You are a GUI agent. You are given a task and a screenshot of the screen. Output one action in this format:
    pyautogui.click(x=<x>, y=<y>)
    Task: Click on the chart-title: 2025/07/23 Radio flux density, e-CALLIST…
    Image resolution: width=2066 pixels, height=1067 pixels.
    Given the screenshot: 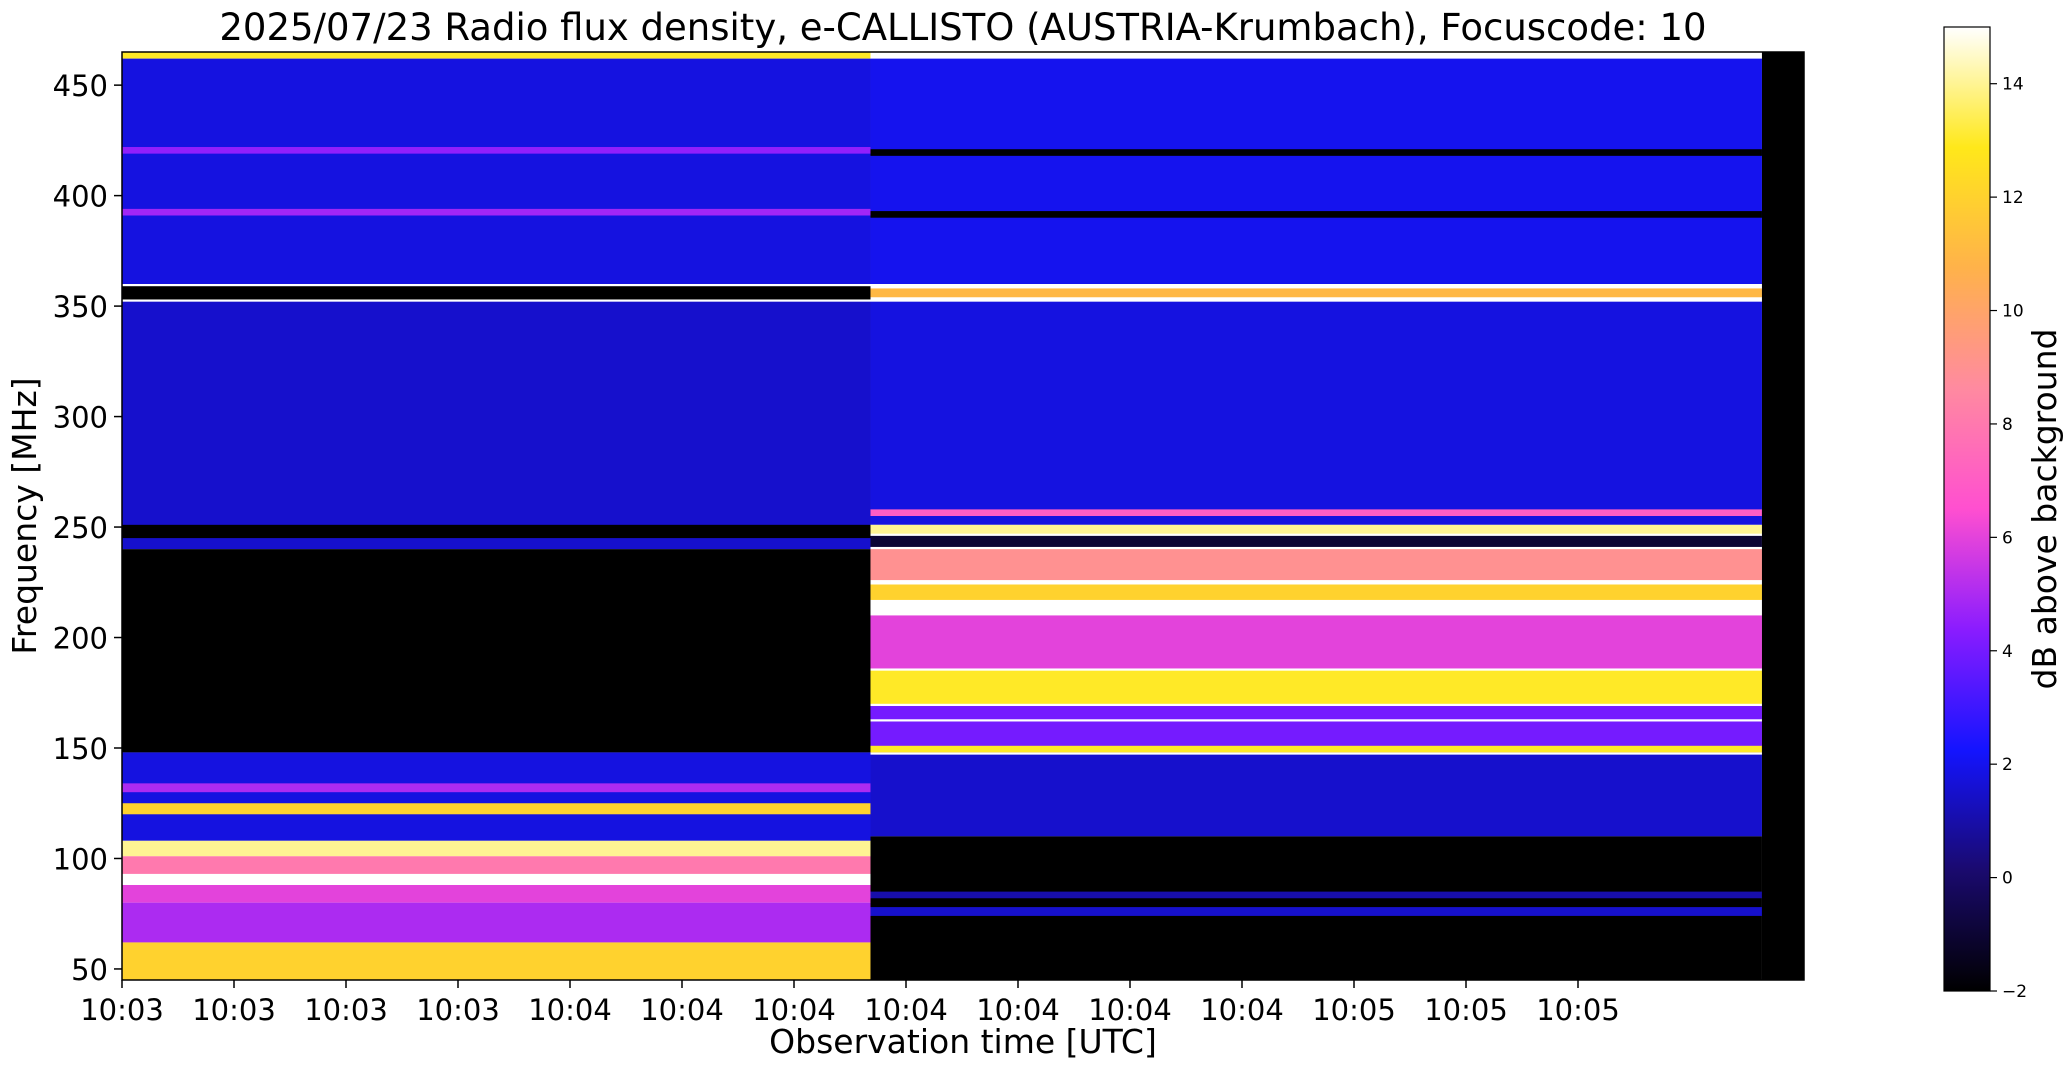 What is the action you would take?
    pyautogui.click(x=962, y=27)
    